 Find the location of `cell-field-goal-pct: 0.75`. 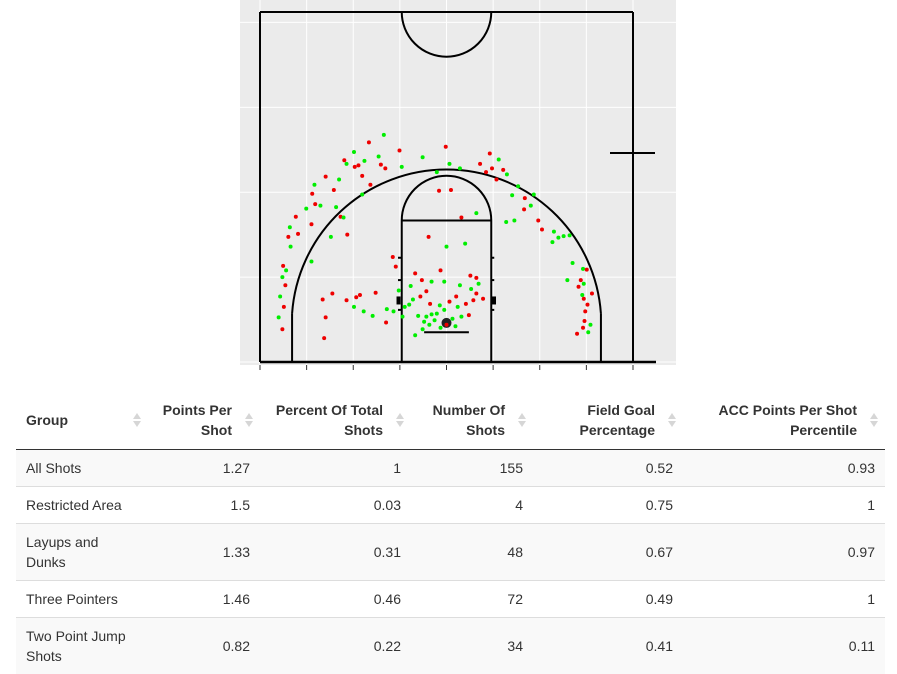

cell-field-goal-pct: 0.75 is located at coordinates (608, 505).